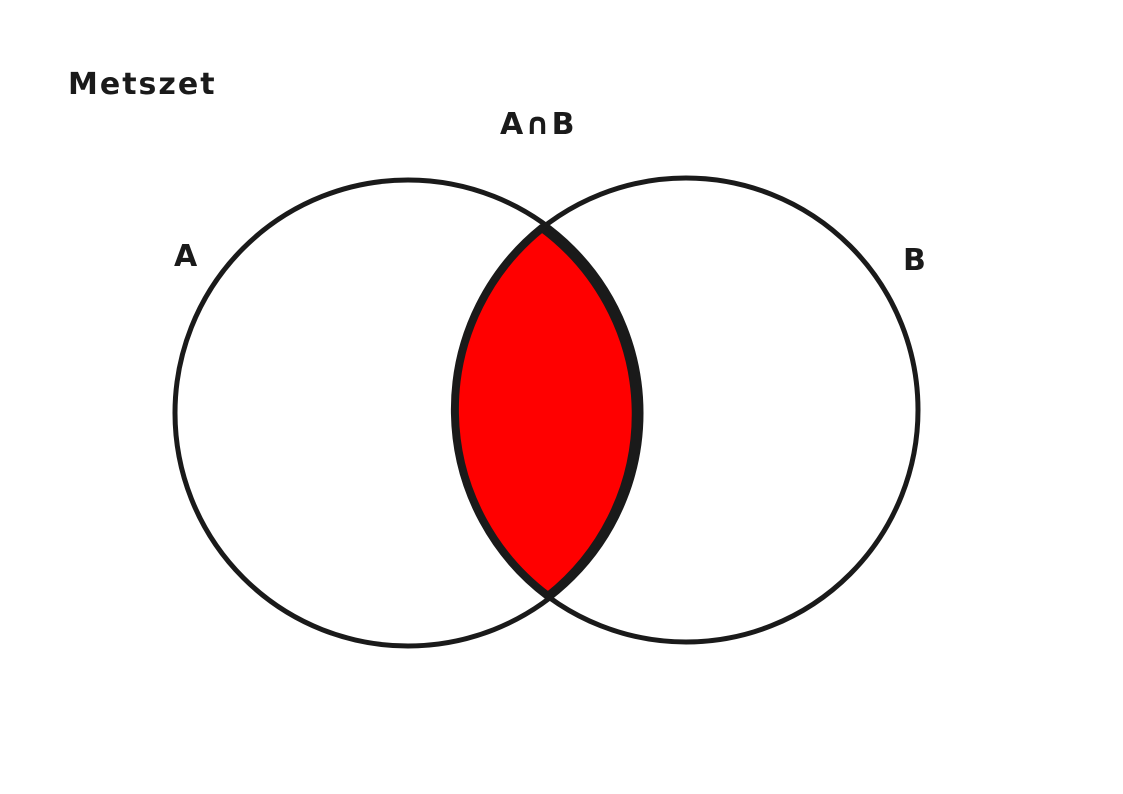 The image size is (1123, 794). What do you see at coordinates (186, 256) in the screenshot?
I see `set-a-label: A` at bounding box center [186, 256].